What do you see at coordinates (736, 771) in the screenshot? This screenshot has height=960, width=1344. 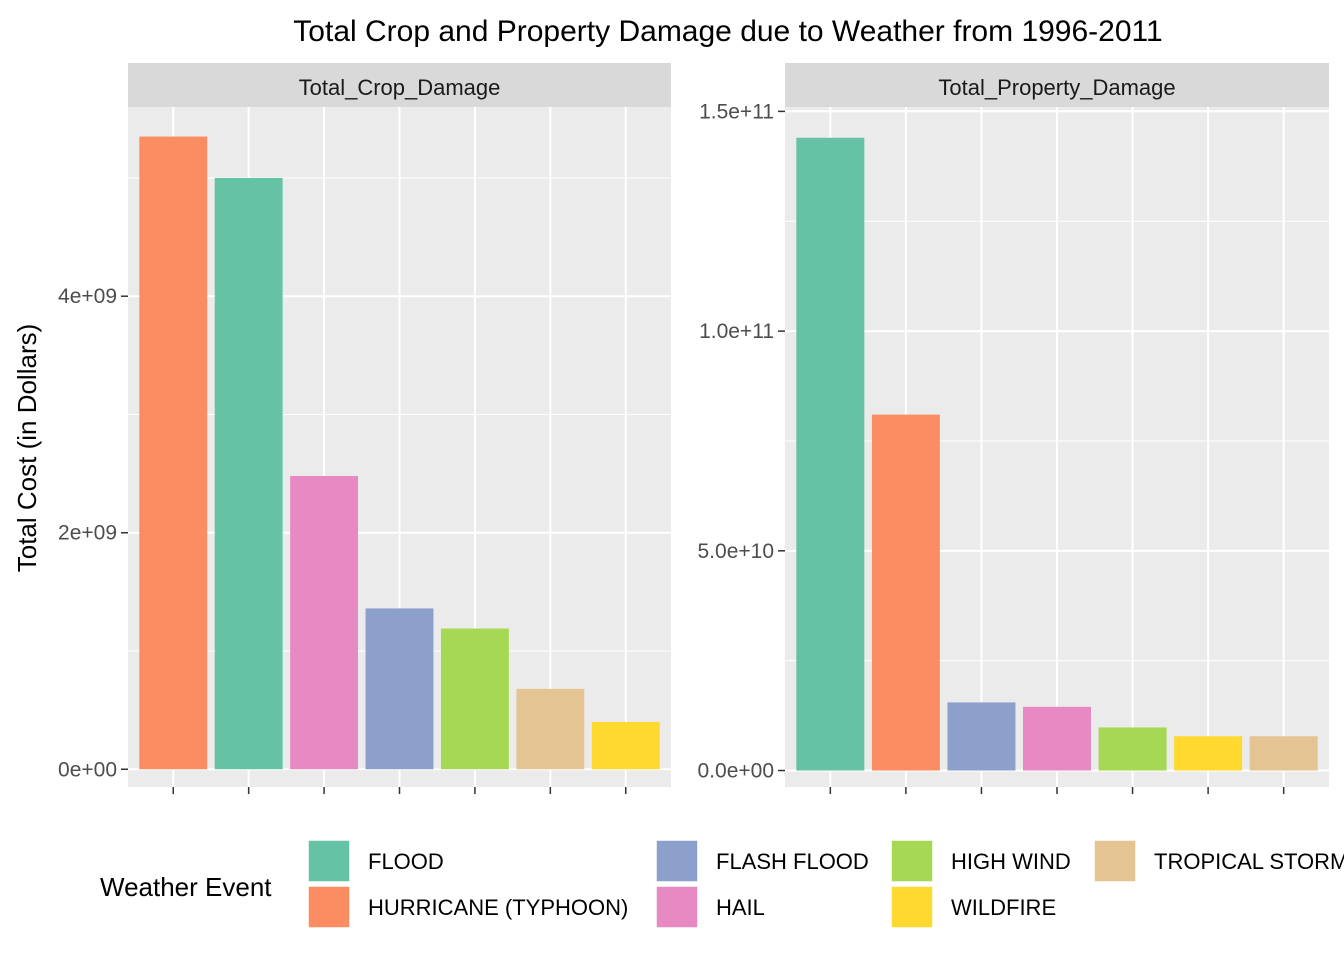 I see `y-tick-label: 0.0e+00` at bounding box center [736, 771].